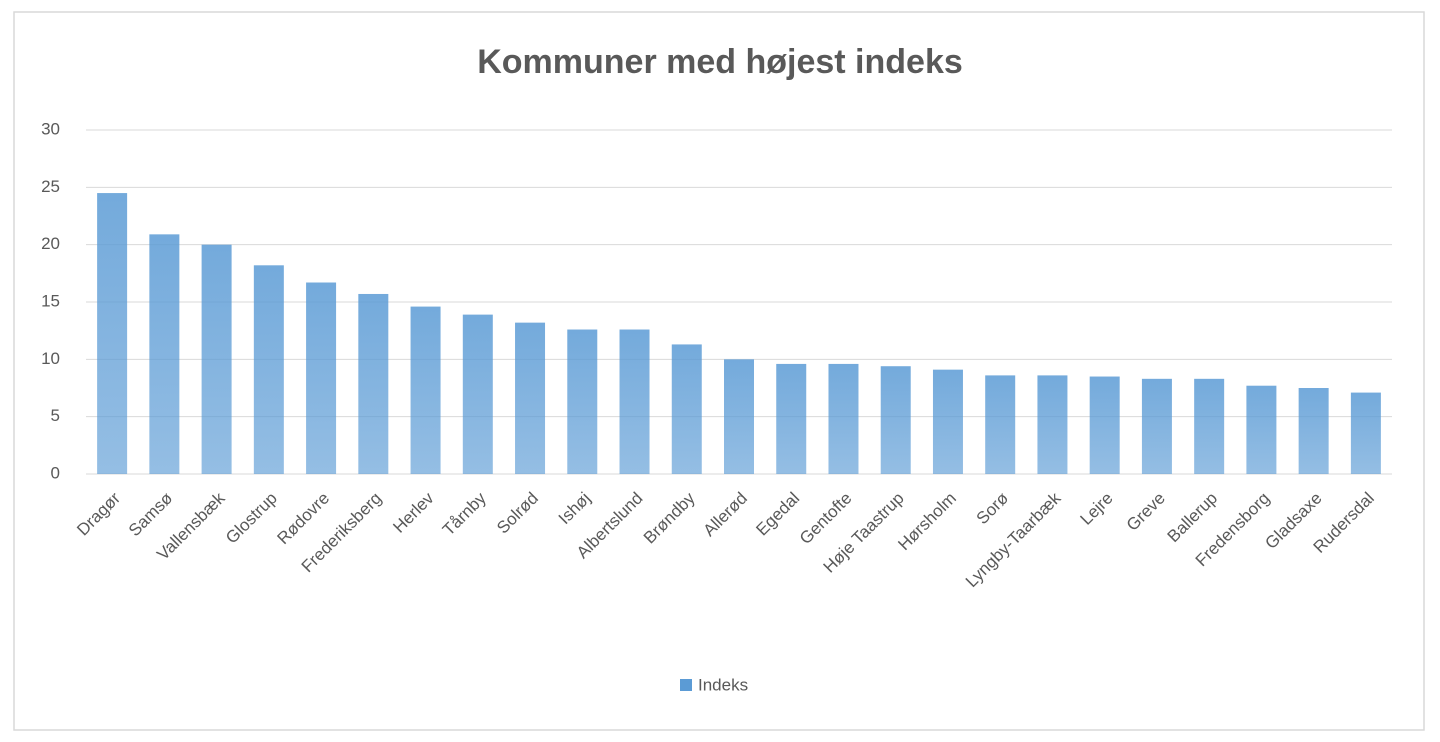 Image resolution: width=1440 pixels, height=742 pixels. I want to click on chart-title: Kommuner med højest indeks, so click(720, 62).